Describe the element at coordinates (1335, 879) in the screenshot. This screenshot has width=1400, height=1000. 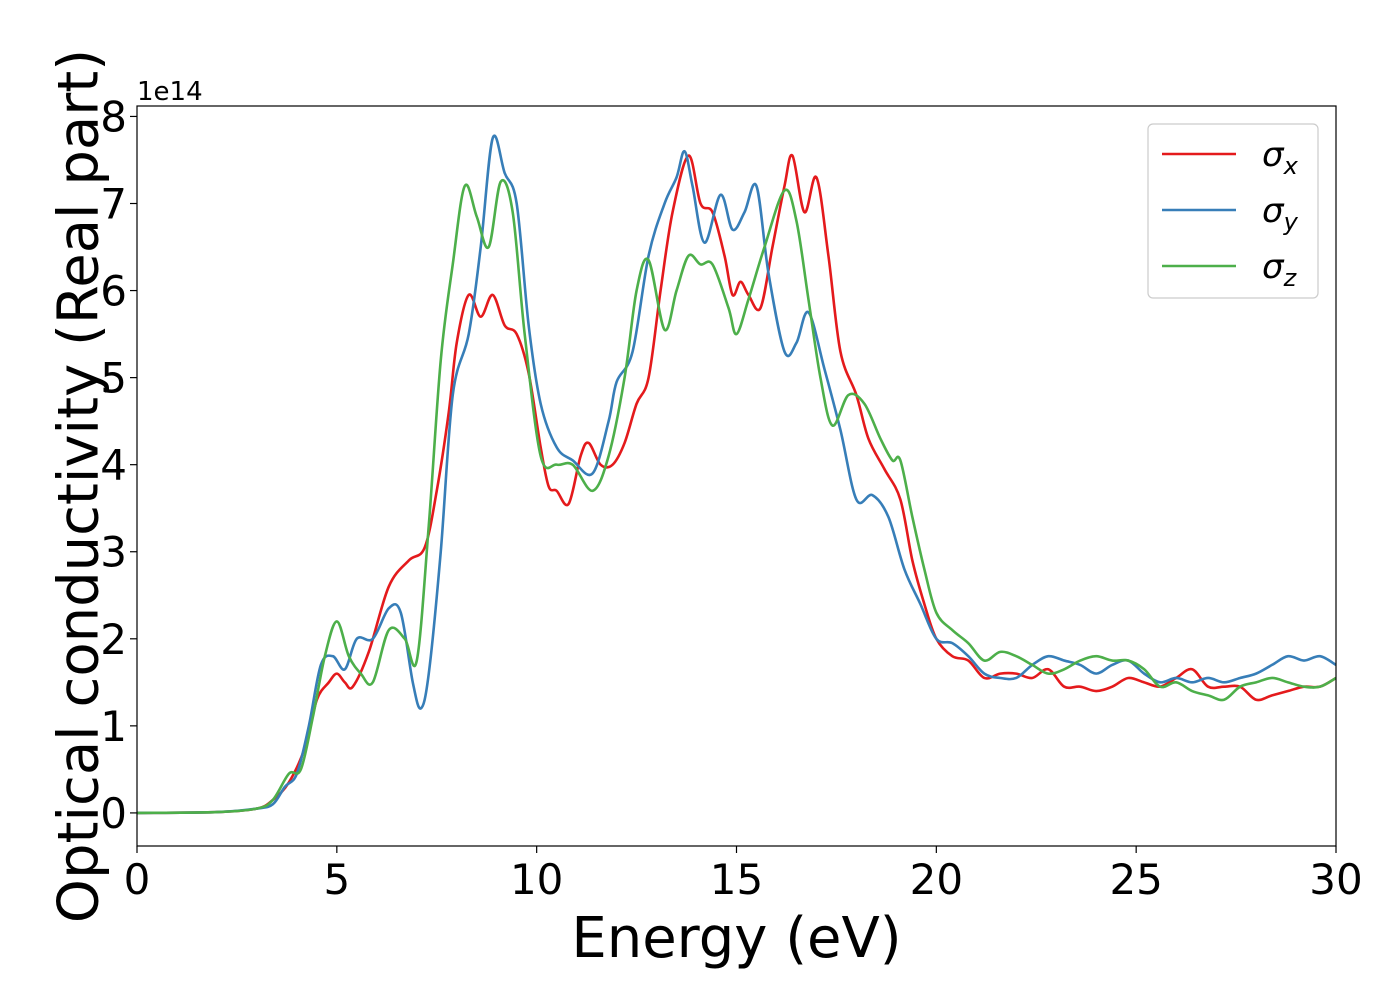
I see `x-tick-label: 30` at that location.